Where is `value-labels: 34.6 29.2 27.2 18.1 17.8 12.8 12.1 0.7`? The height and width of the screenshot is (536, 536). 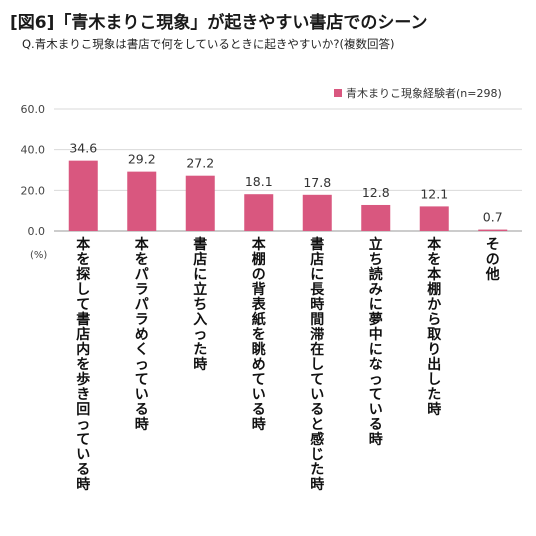 value-labels: 34.6 29.2 27.2 18.1 17.8 12.8 12.1 0.7 is located at coordinates (285, 183).